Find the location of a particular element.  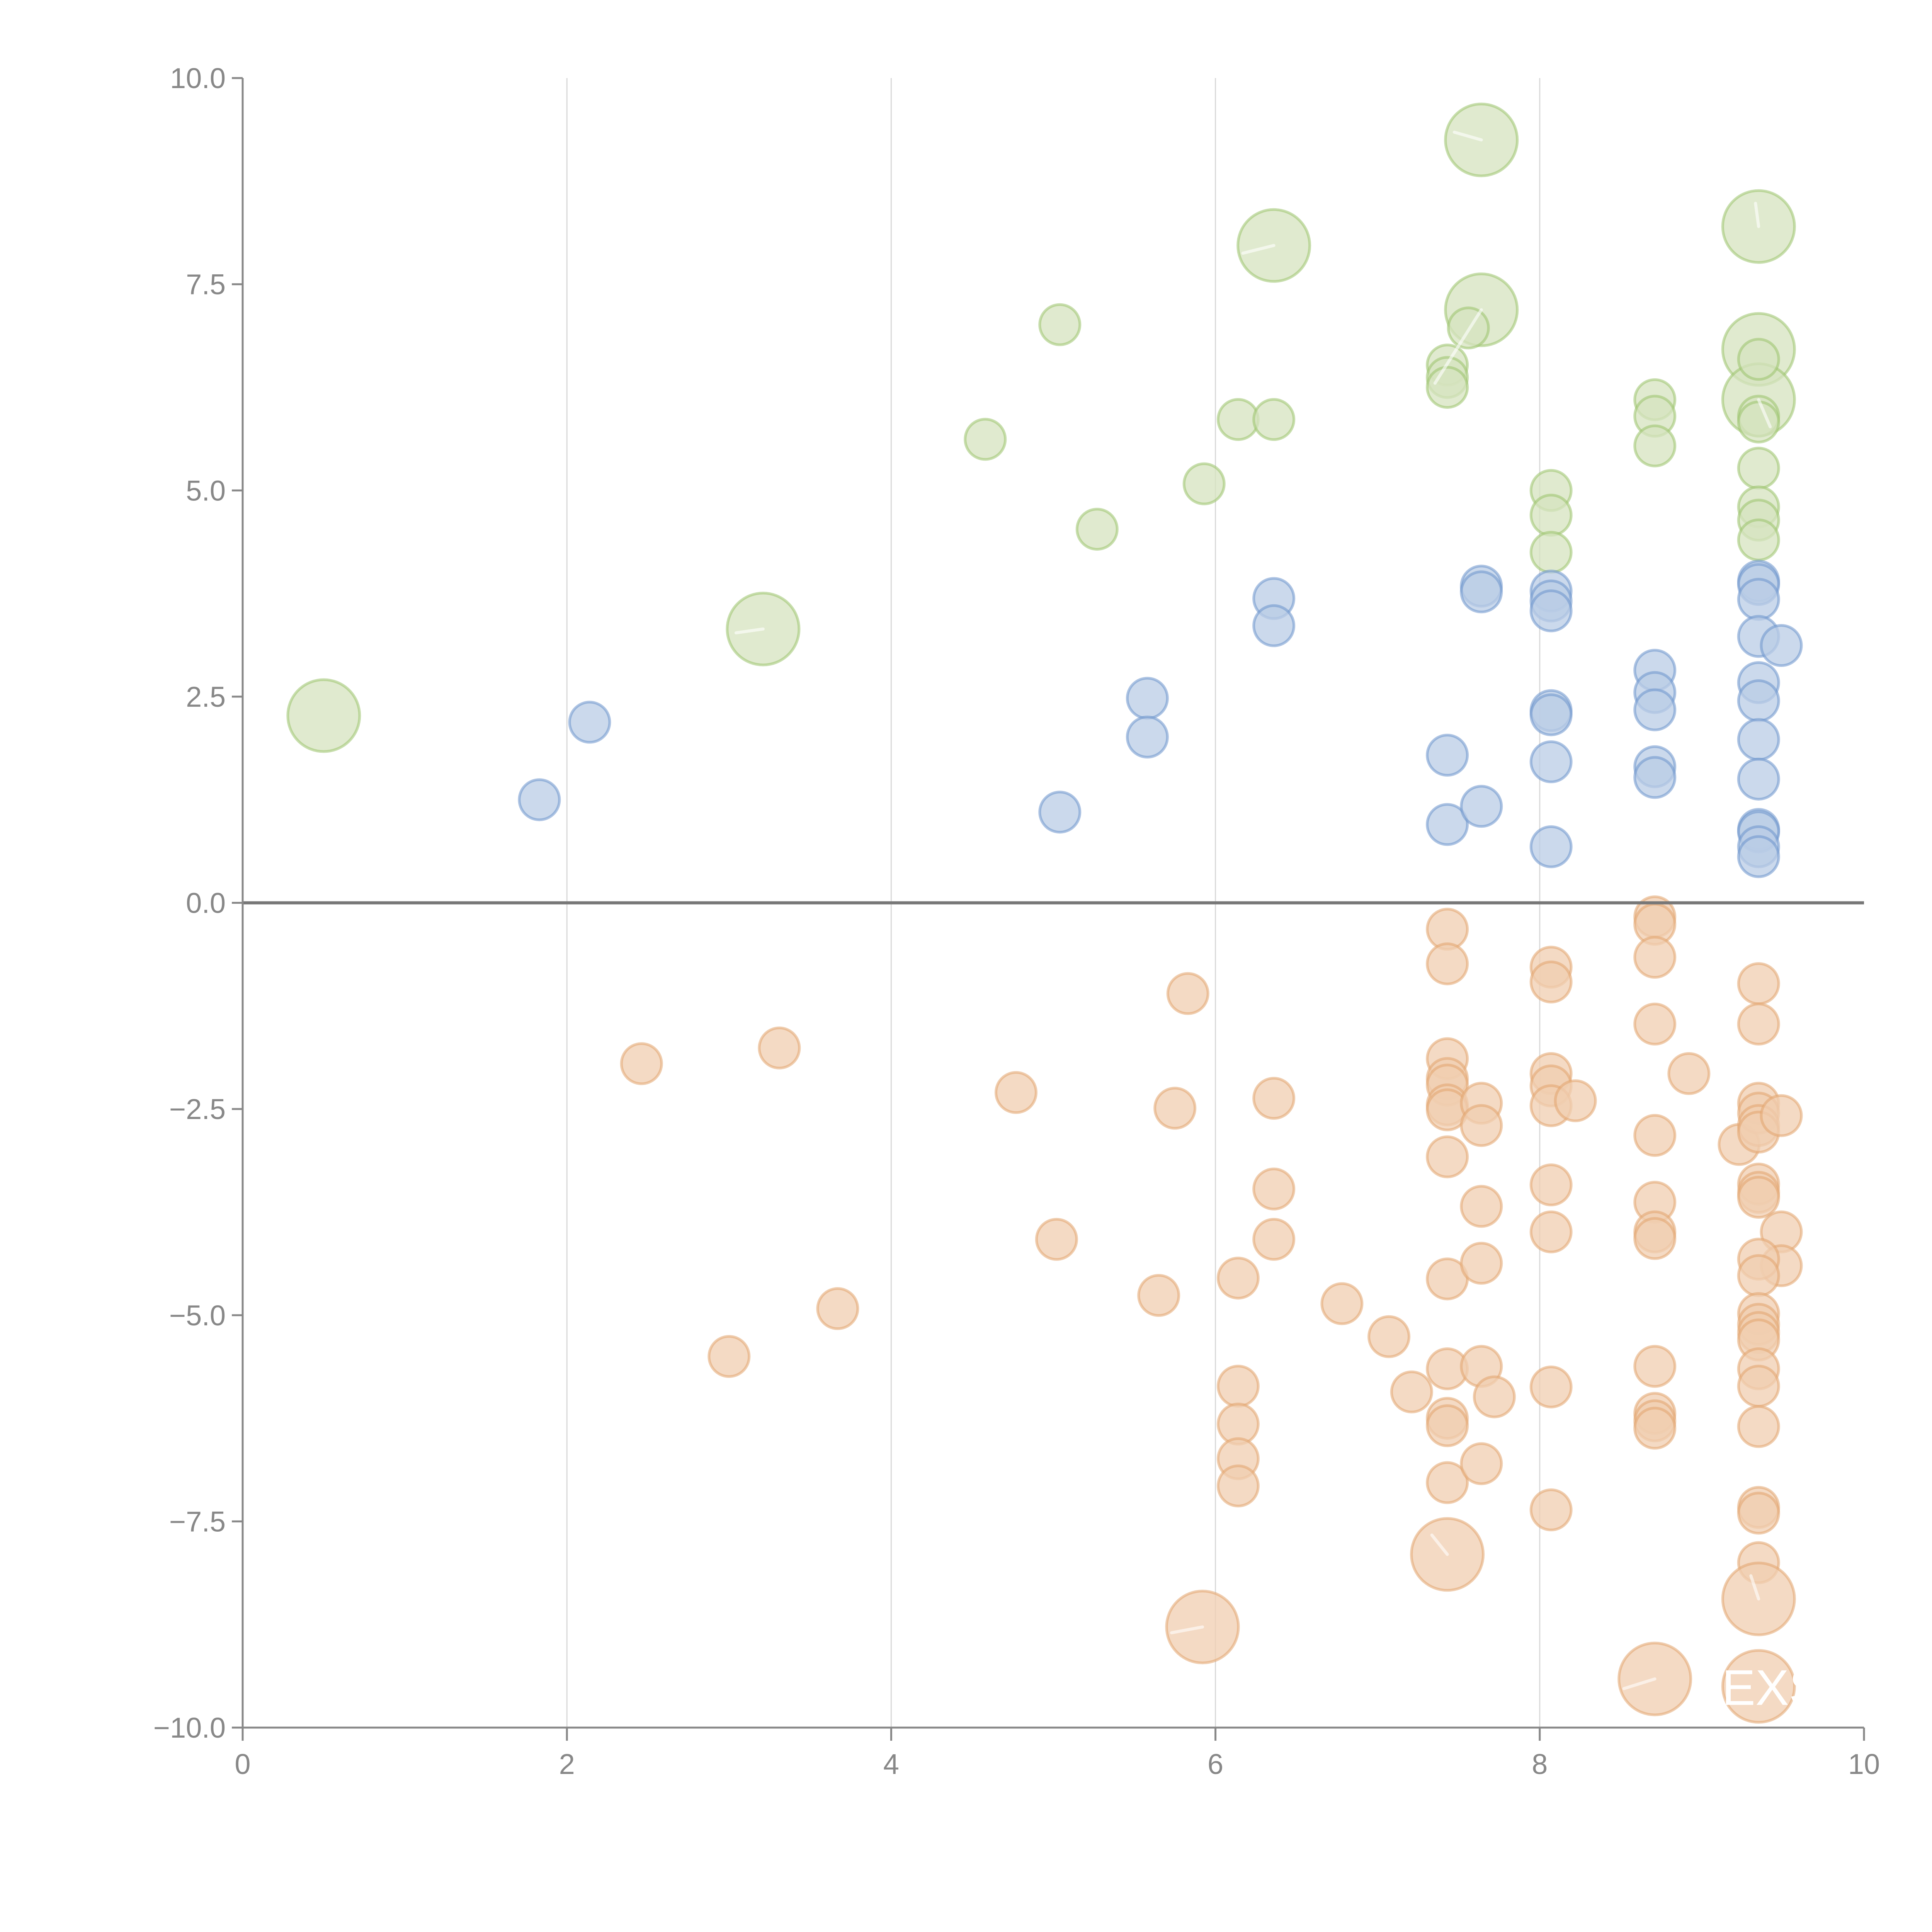

y-tick-label: 5.0 is located at coordinates (206, 491).